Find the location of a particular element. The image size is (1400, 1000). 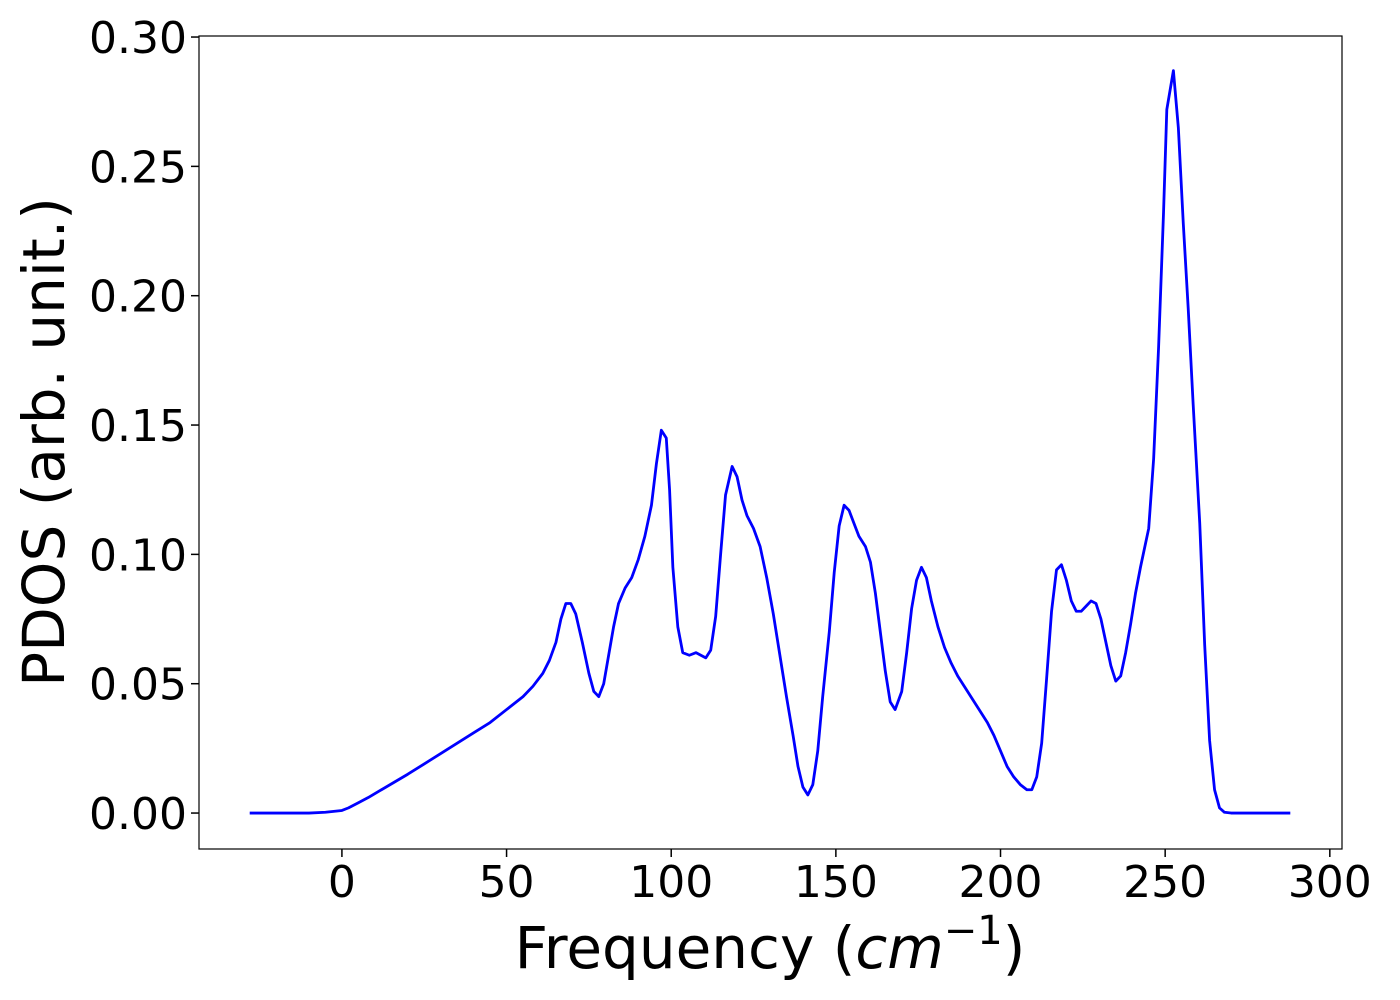

x-label-text: Frequency ( is located at coordinates (685, 948).